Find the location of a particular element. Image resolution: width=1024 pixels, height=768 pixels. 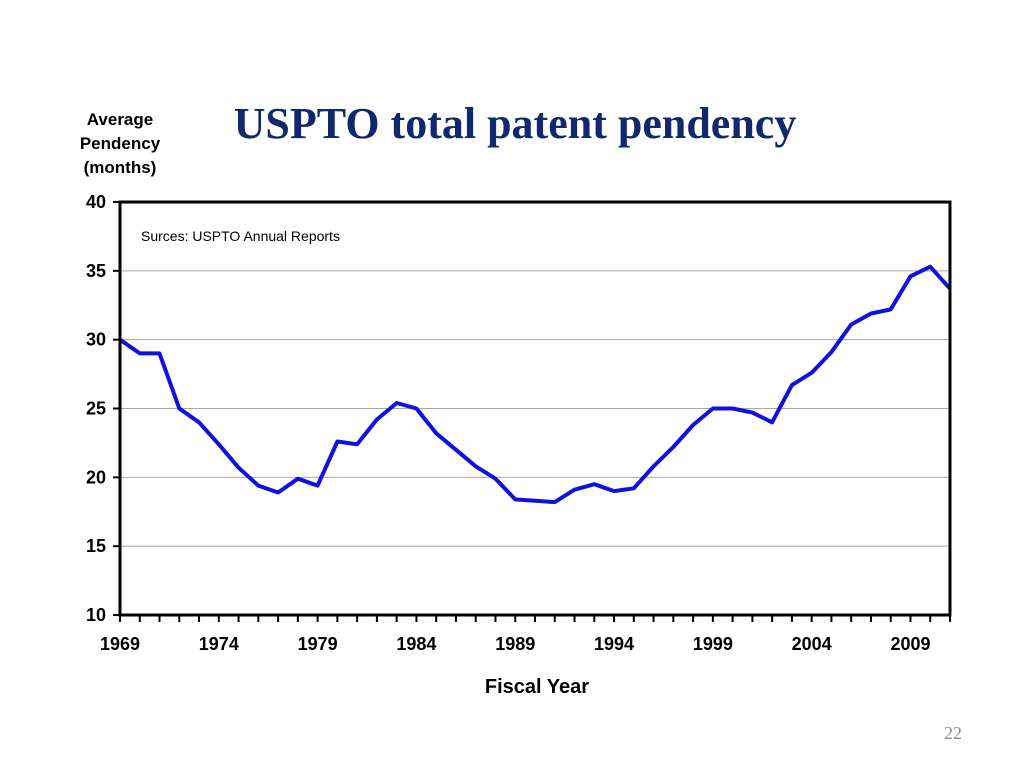

y-axis-label-line: Average is located at coordinates (120, 119).